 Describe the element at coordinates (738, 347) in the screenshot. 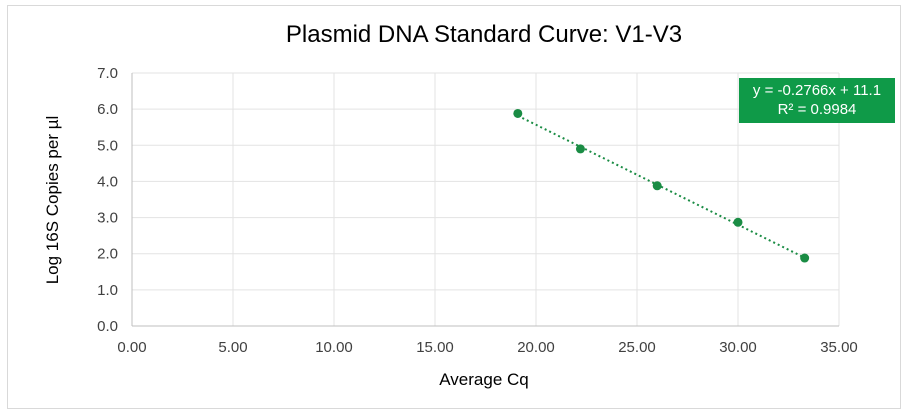

I see `x-tick-label: 30.00` at that location.